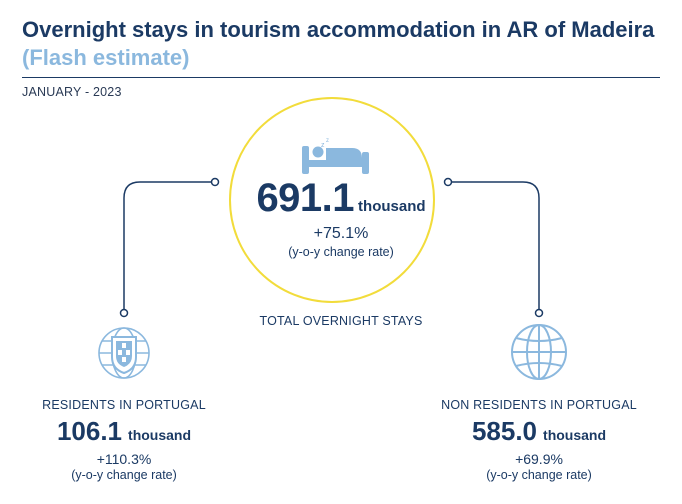  Describe the element at coordinates (124, 459) in the screenshot. I see `residents-change-rate: +110.3%` at that location.